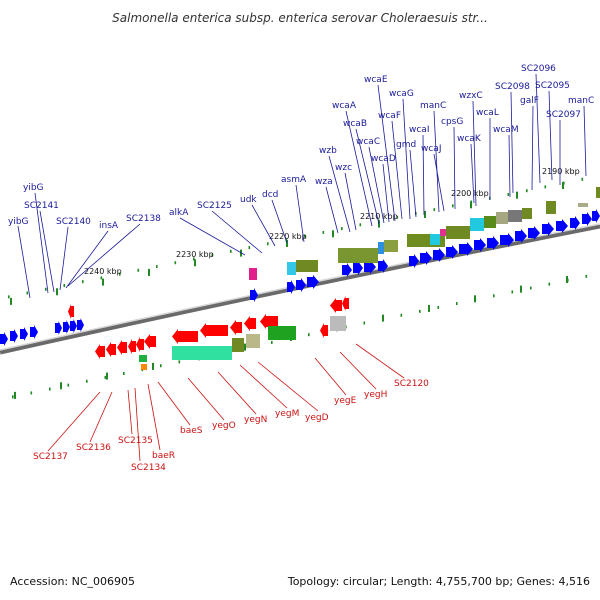  Describe the element at coordinates (179, 213) in the screenshot. I see `gene-label: alkA` at that location.